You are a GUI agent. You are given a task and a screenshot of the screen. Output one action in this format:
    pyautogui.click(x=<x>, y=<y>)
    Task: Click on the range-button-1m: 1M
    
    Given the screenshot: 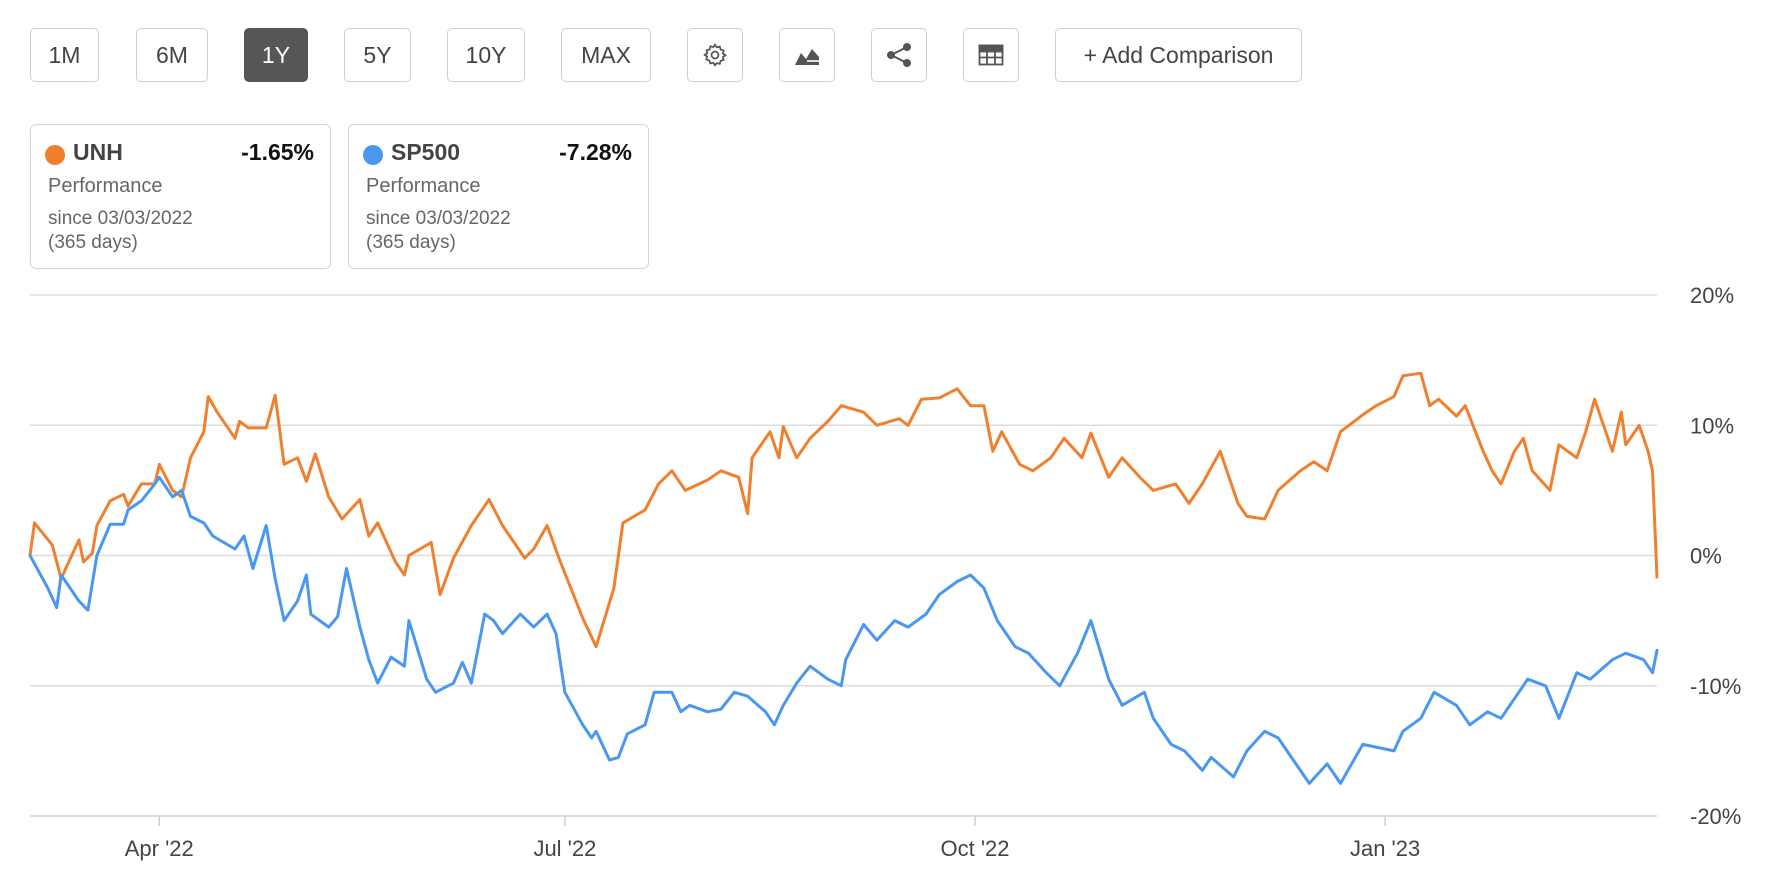 What is the action you would take?
    pyautogui.click(x=64, y=55)
    